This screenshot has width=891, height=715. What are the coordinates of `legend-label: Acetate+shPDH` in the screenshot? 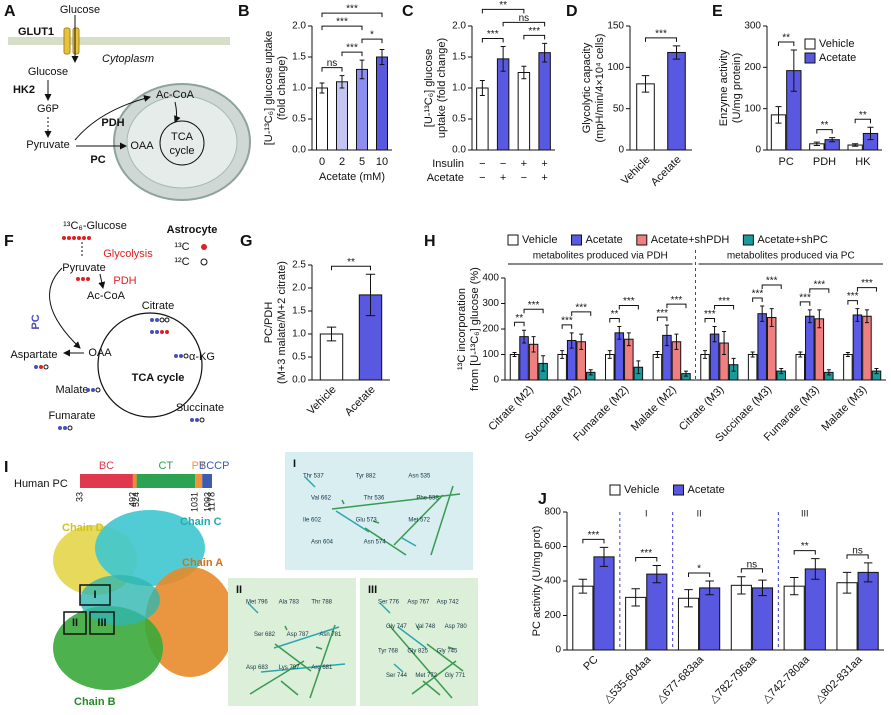 It's located at (690, 240).